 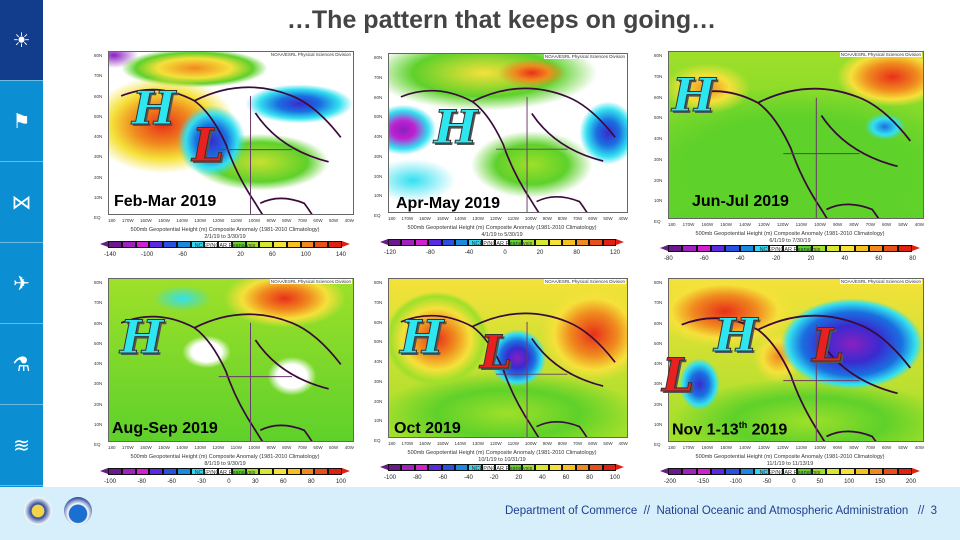 What do you see at coordinates (218, 220) in the screenshot?
I see `longitude-label: 120W` at bounding box center [218, 220].